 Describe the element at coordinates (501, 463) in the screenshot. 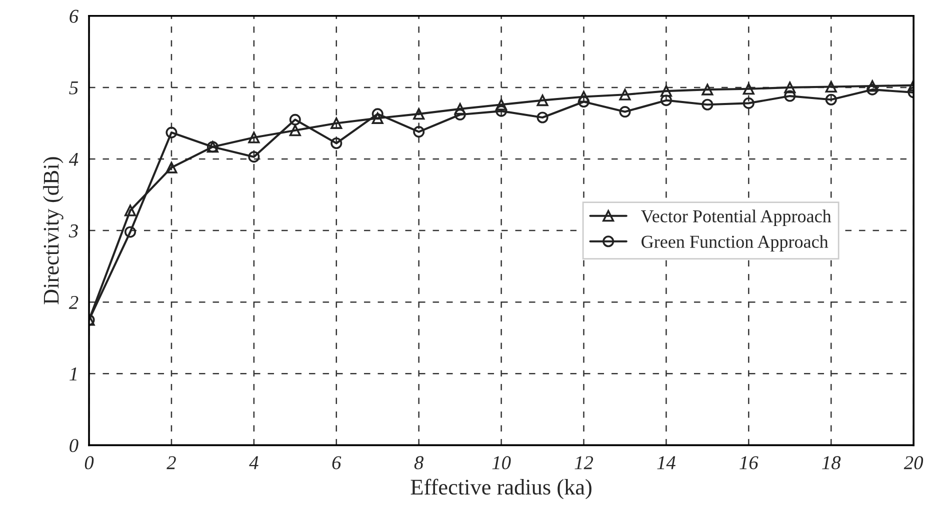

I see `x-tick-label: 10` at that location.